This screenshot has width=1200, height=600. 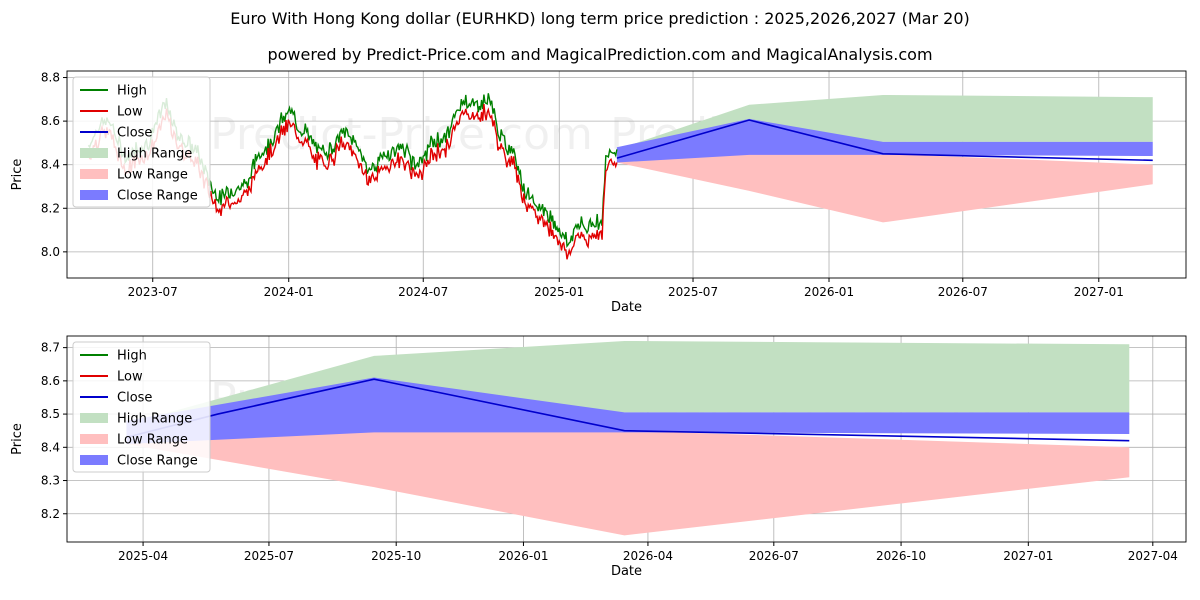 What do you see at coordinates (50, 78) in the screenshot?
I see `y-tick-label: 8.8` at bounding box center [50, 78].